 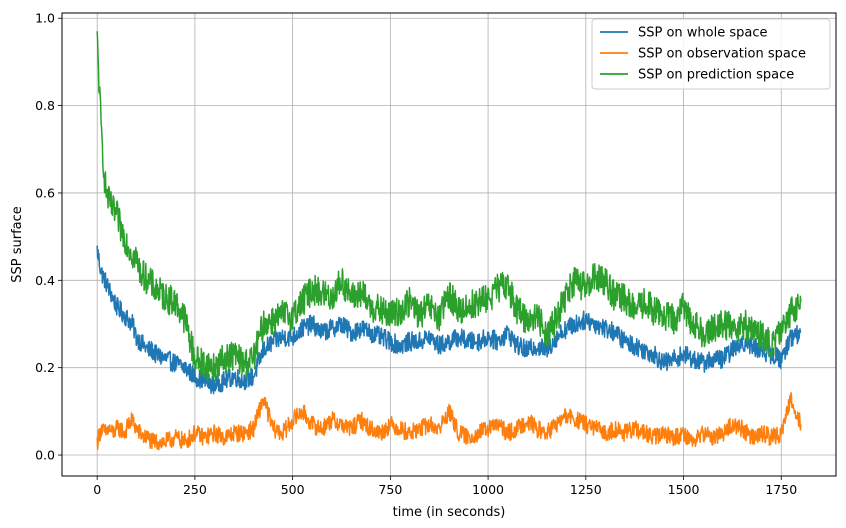 I want to click on x-tick-label: 1250, so click(x=586, y=489).